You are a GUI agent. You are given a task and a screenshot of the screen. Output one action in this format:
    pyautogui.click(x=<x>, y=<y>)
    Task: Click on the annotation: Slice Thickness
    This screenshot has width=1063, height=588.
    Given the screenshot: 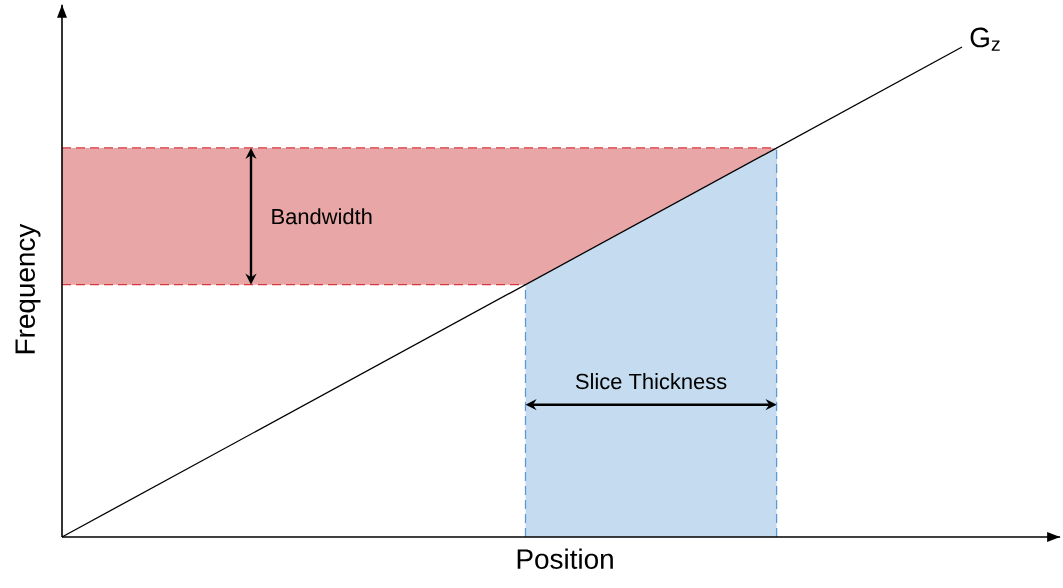 What is the action you would take?
    pyautogui.click(x=651, y=381)
    